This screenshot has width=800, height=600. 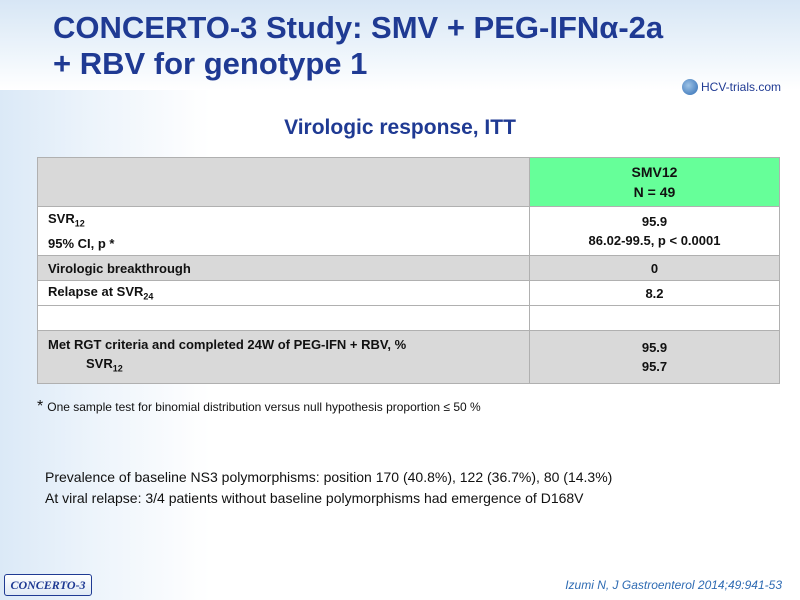 What do you see at coordinates (40, 406) in the screenshot?
I see `footnote-asterisk: *` at bounding box center [40, 406].